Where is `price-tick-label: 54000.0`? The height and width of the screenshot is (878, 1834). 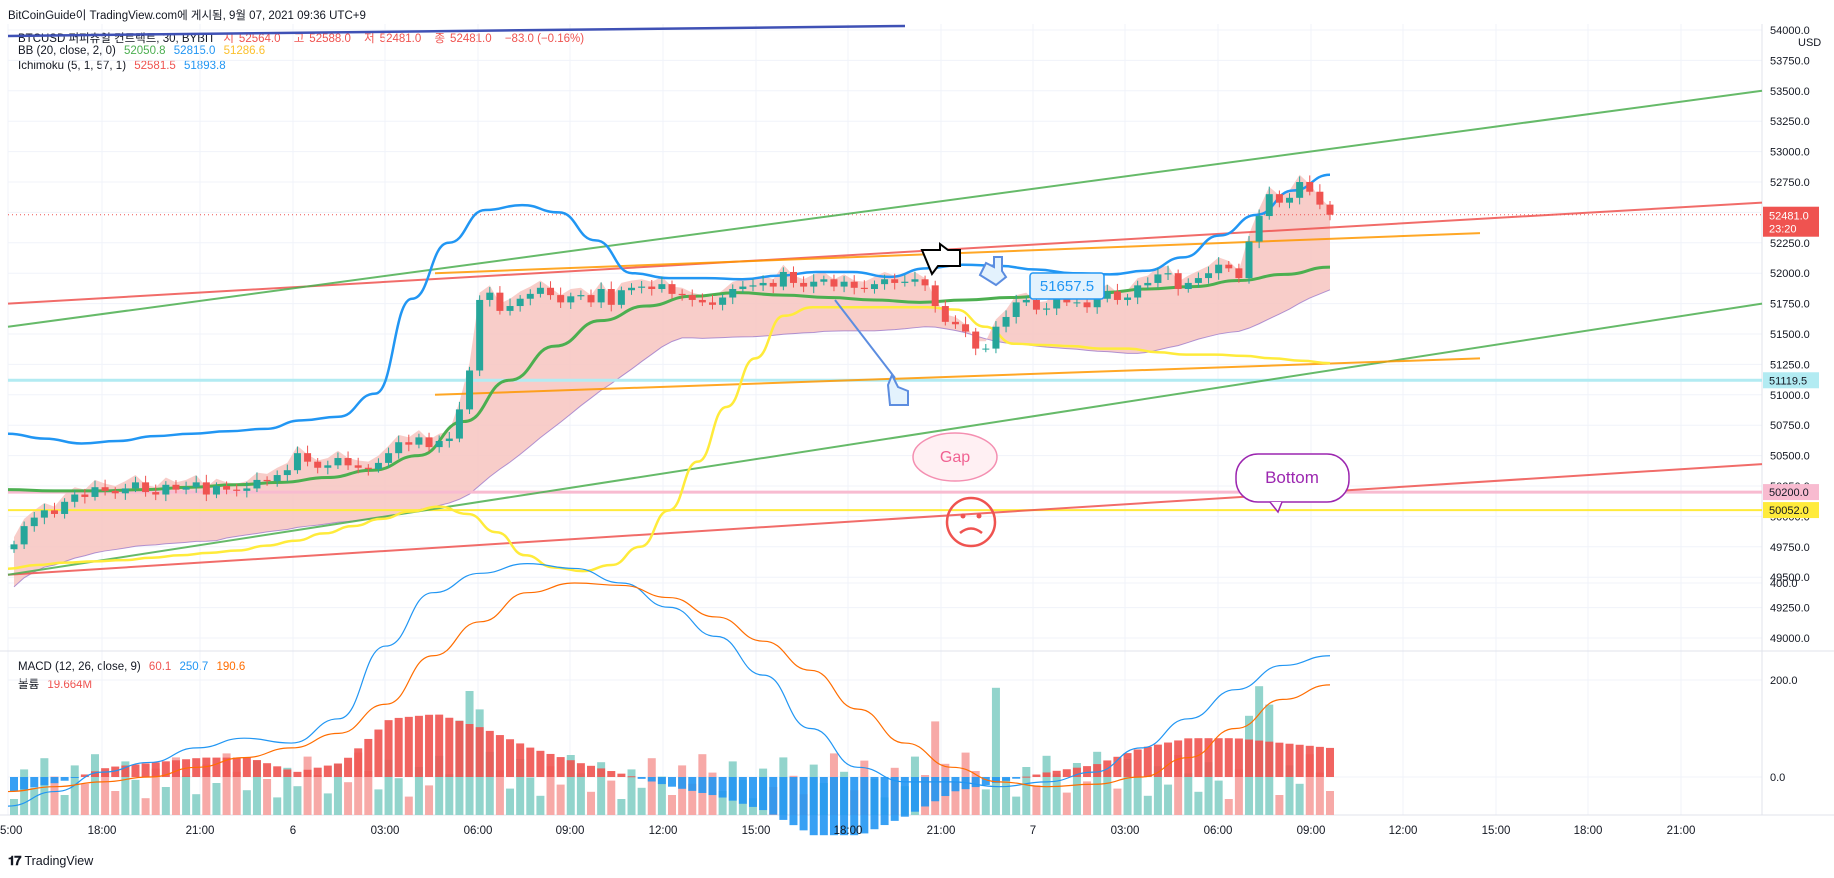
price-tick-label: 54000.0 is located at coordinates (1790, 31).